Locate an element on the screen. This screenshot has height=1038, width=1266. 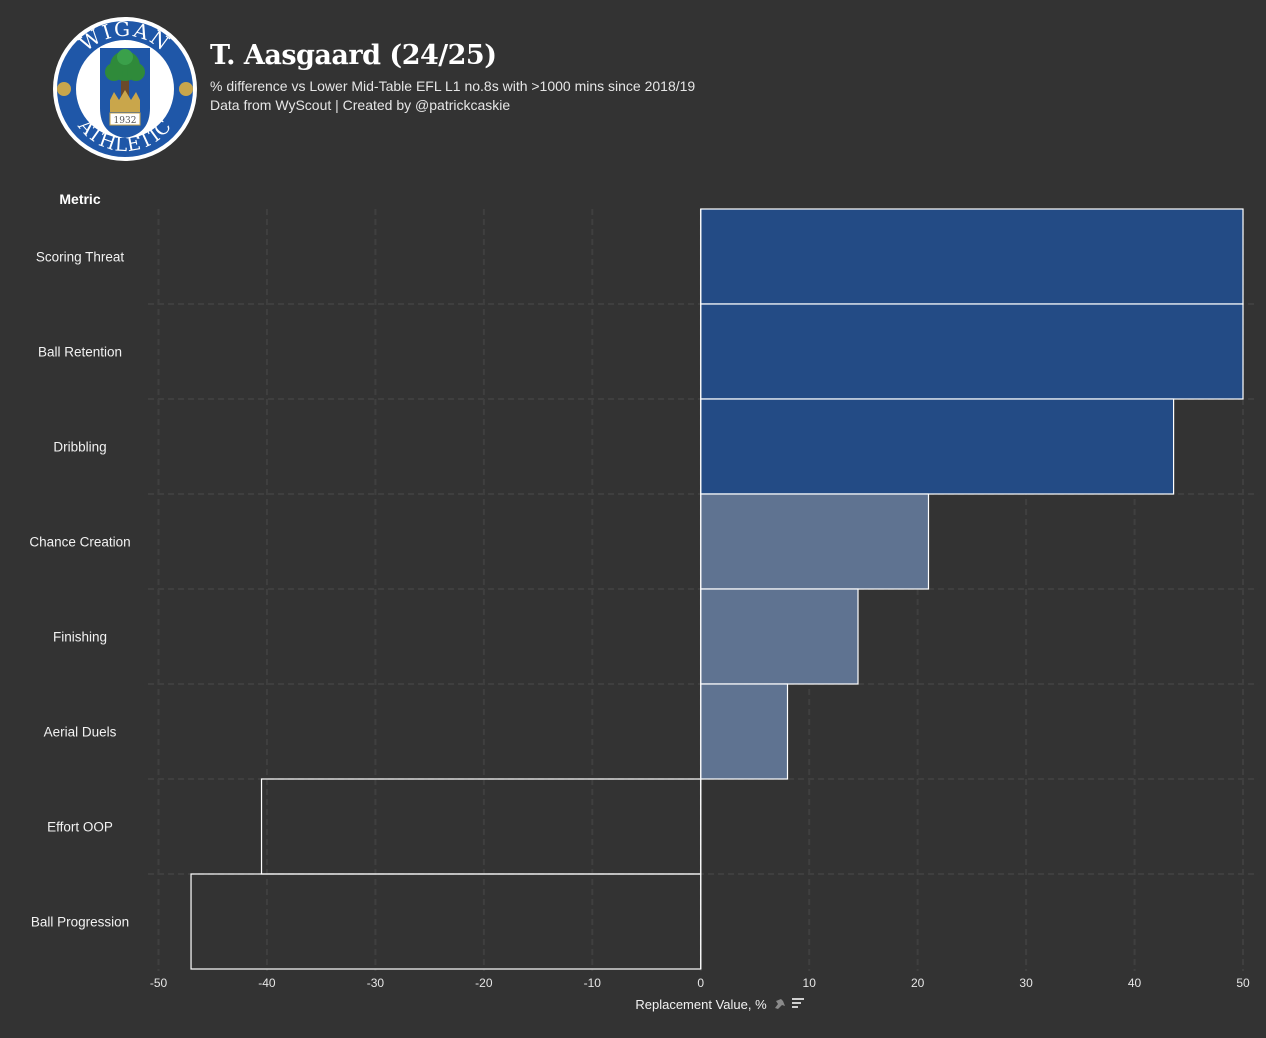
x-tick-label: -30 is located at coordinates (376, 983).